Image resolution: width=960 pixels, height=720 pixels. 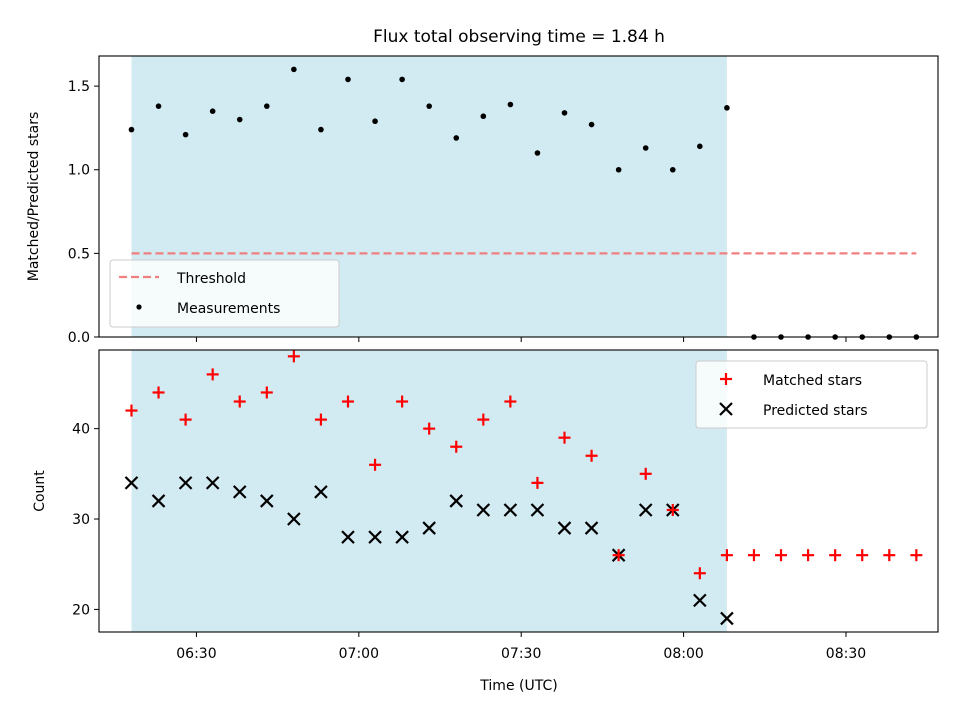 What do you see at coordinates (726, 409) in the screenshot?
I see `predicted-legend-swatch` at bounding box center [726, 409].